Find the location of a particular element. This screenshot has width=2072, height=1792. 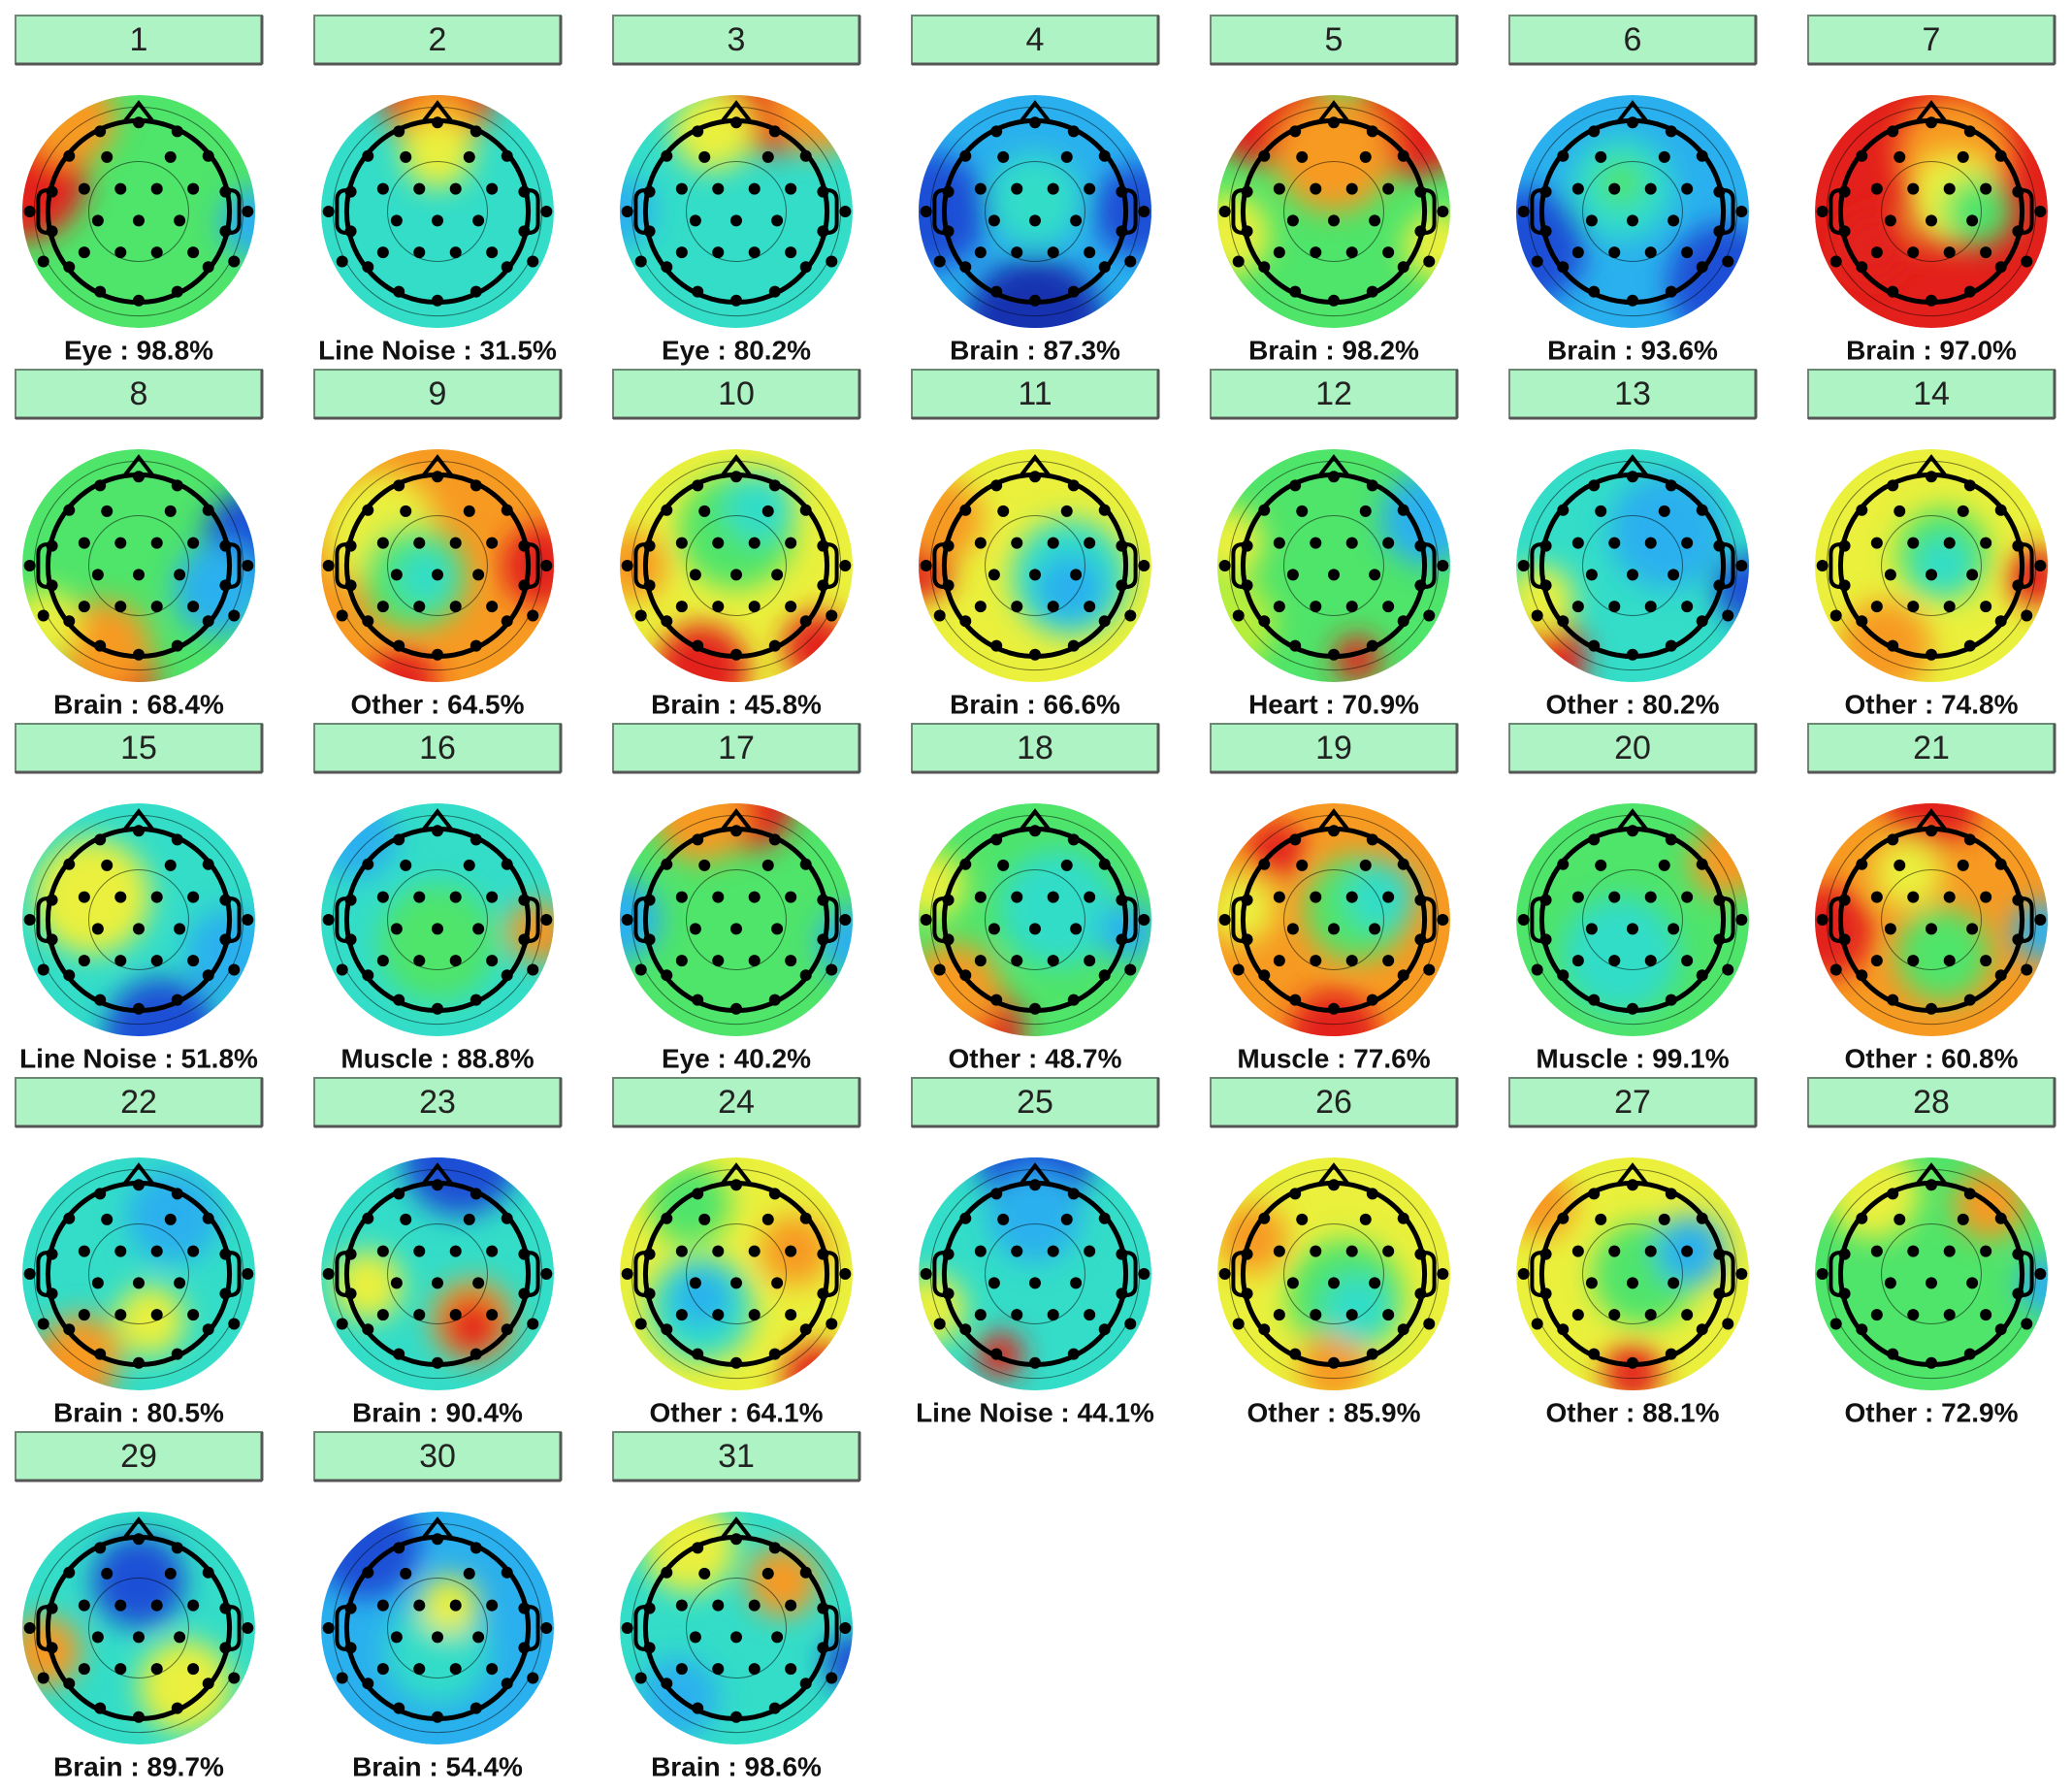

component-button: 31 is located at coordinates (736, 1456).